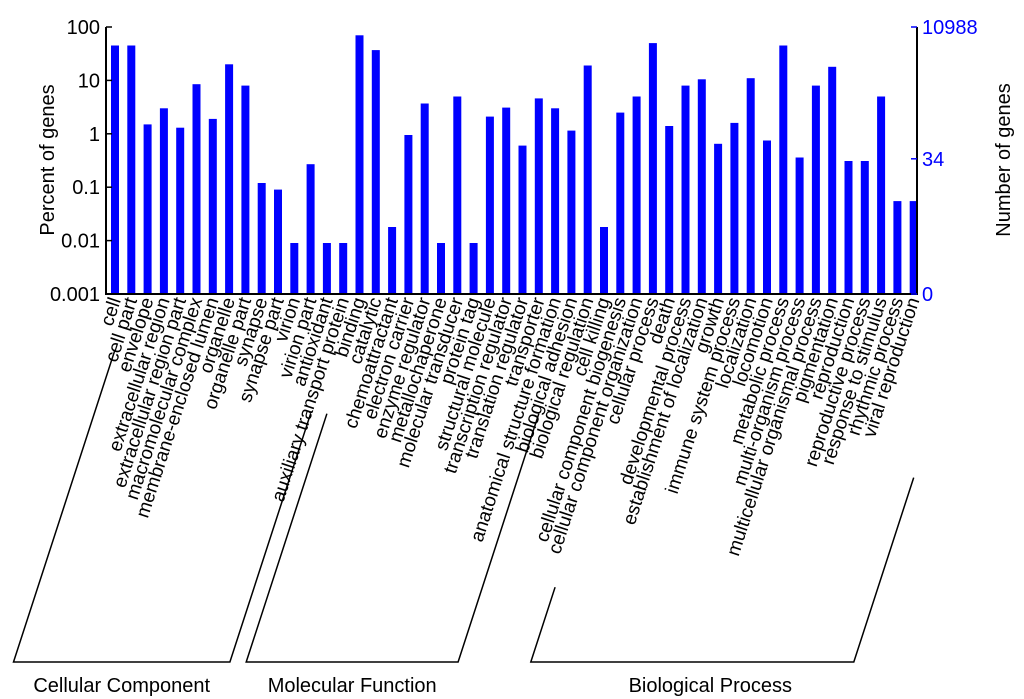 This screenshot has height=699, width=1024. Describe the element at coordinates (848, 227) in the screenshot. I see `bar-reproduction` at that location.